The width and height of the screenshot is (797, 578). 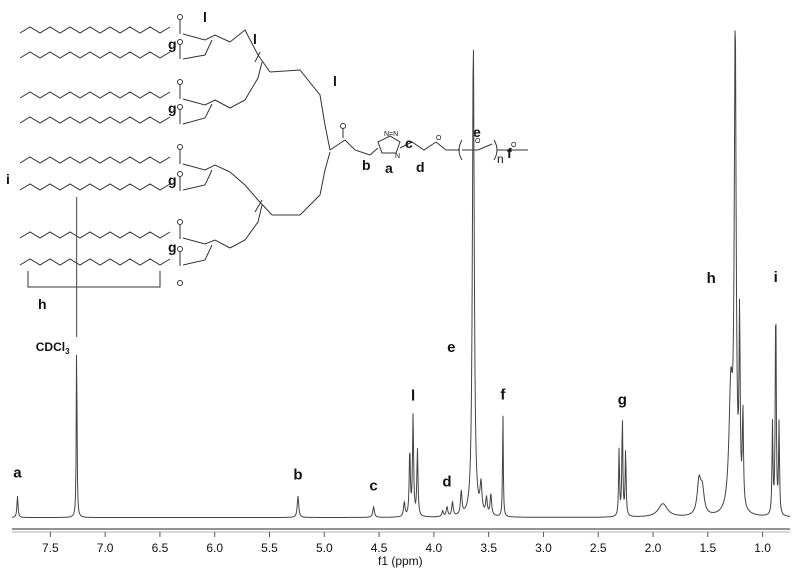 What do you see at coordinates (389, 168) in the screenshot?
I see `struct-label-a: a` at bounding box center [389, 168].